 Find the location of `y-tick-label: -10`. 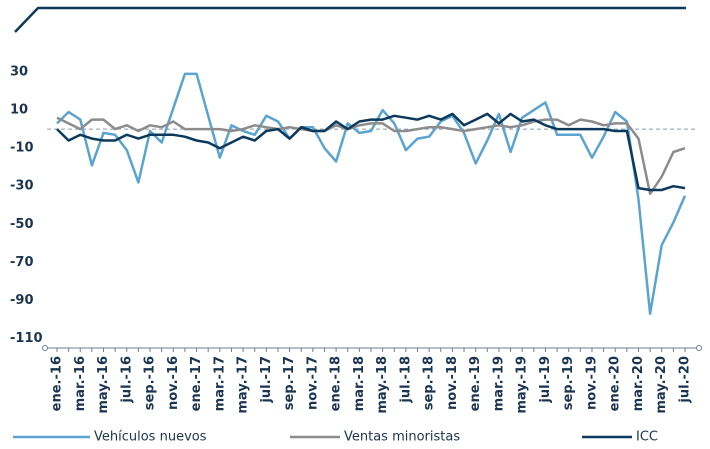

y-tick-label: -10 is located at coordinates (22, 148).